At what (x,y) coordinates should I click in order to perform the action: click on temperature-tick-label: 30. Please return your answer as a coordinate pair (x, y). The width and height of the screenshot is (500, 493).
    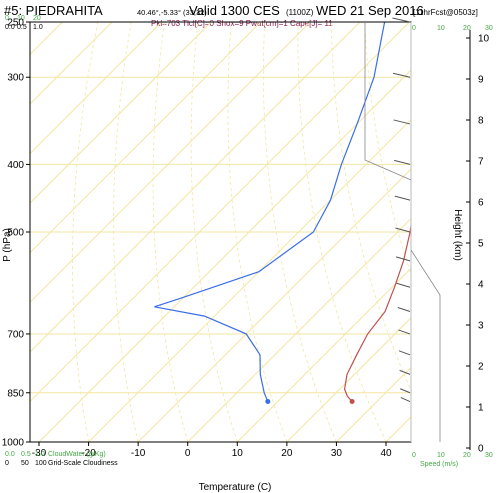
    Looking at the image, I should click on (337, 453).